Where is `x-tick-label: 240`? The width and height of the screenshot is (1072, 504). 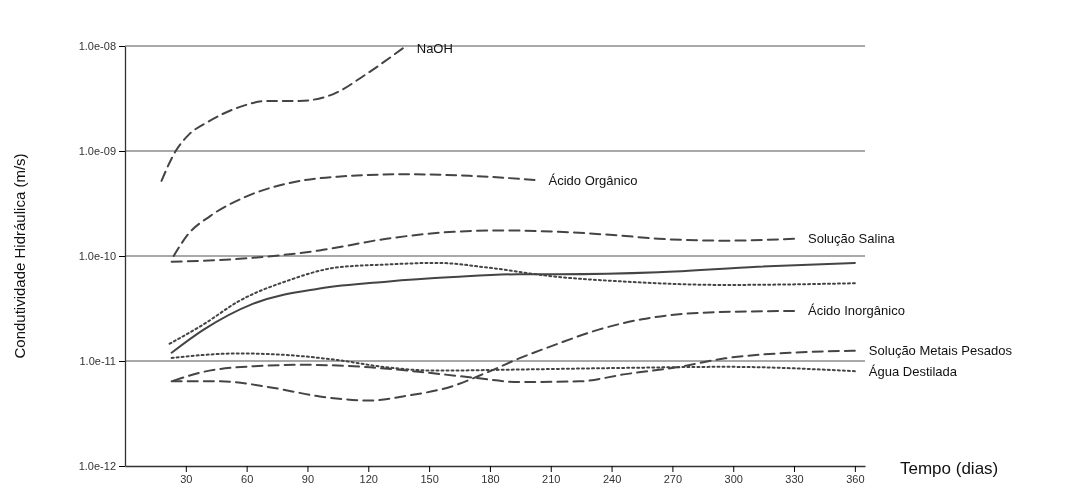 x-tick-label: 240 is located at coordinates (612, 478).